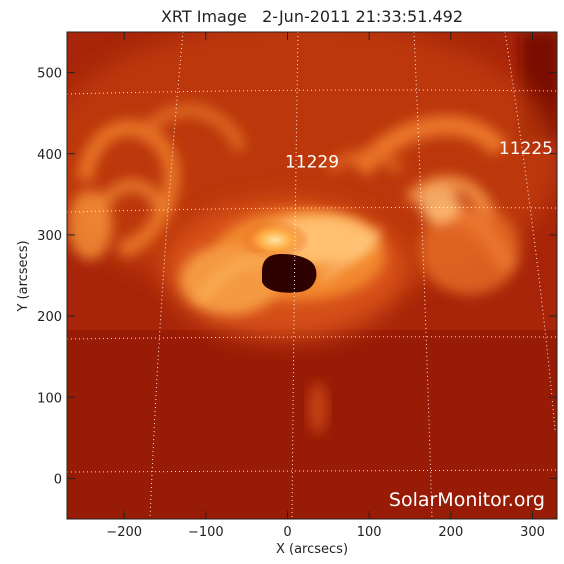 This screenshot has height=564, width=564. I want to click on y-tick-label: 500, so click(49, 74).